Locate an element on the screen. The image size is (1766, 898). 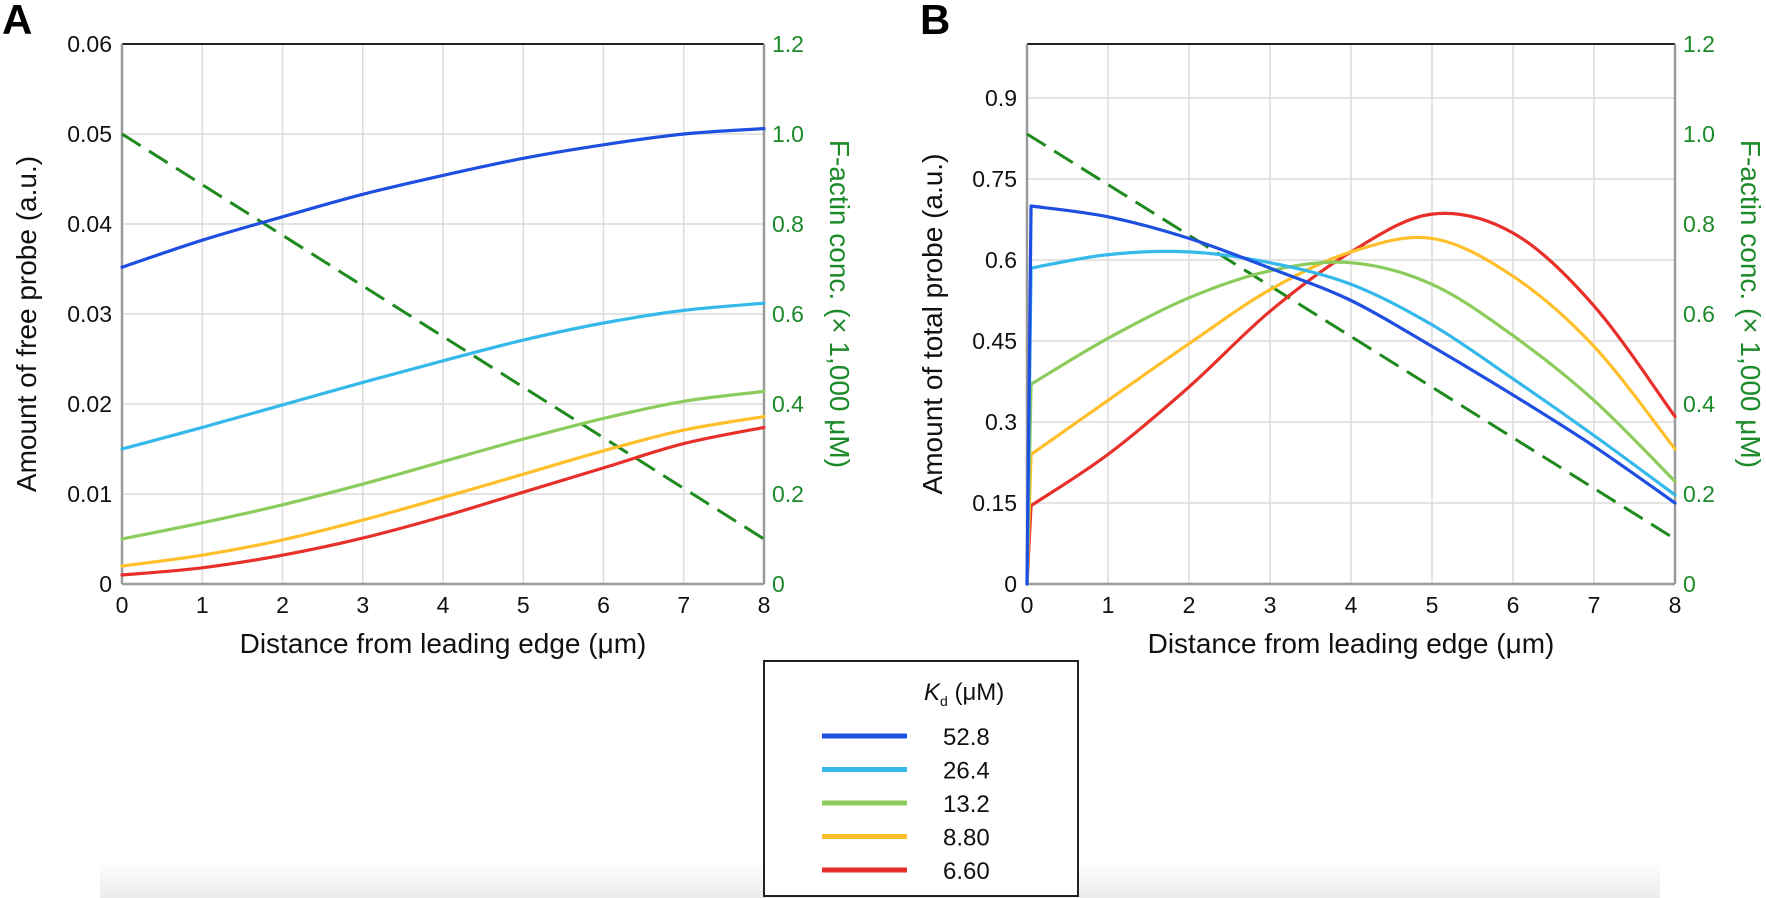
legend-entry-label: 13.2 is located at coordinates (966, 804).